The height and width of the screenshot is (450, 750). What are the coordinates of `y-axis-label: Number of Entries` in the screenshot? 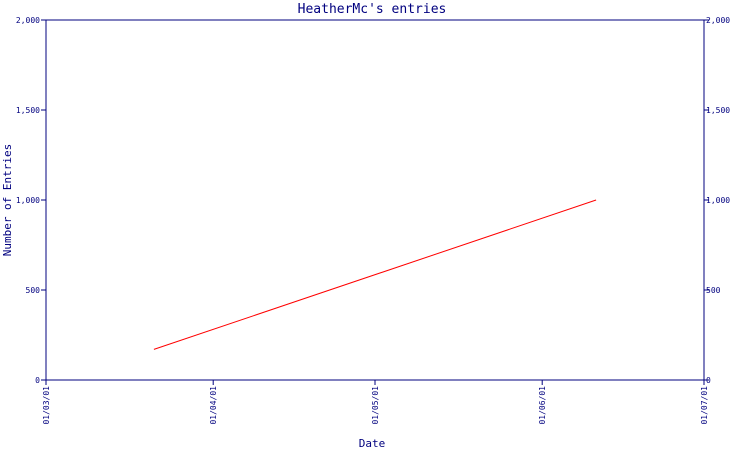 It's located at (7, 200).